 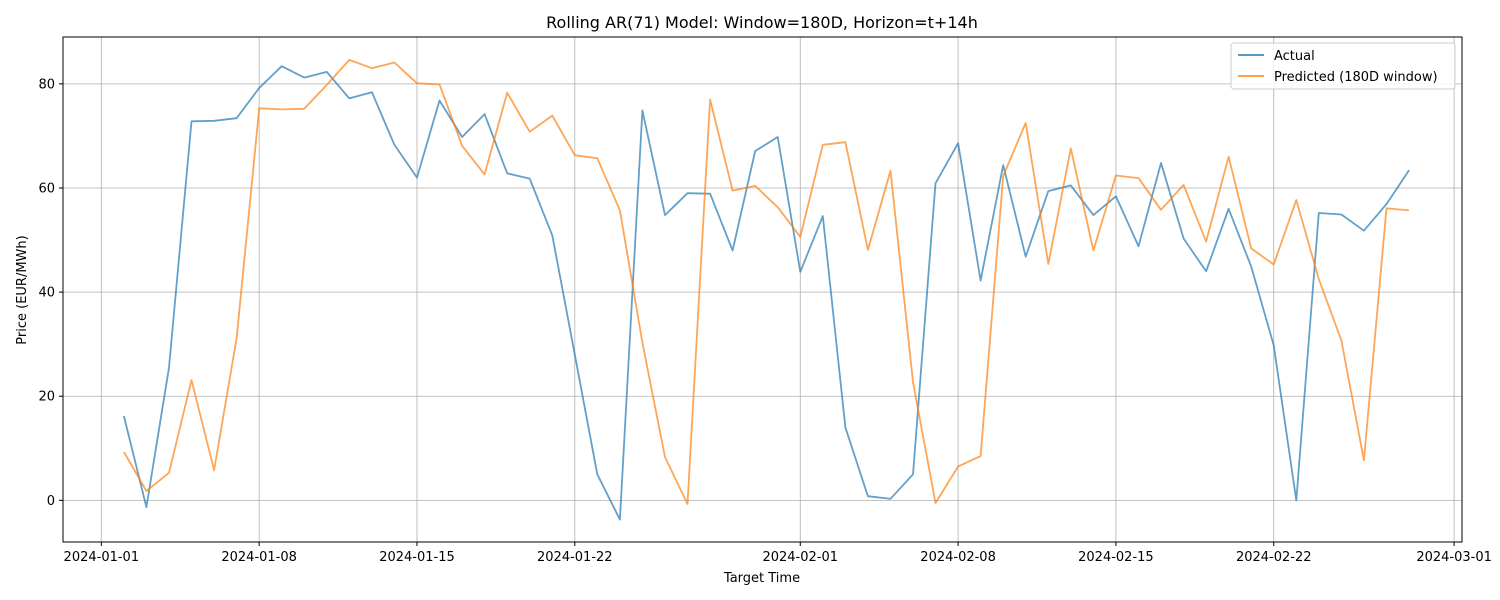 What do you see at coordinates (1294, 56) in the screenshot?
I see `legend-label-actual: Actual` at bounding box center [1294, 56].